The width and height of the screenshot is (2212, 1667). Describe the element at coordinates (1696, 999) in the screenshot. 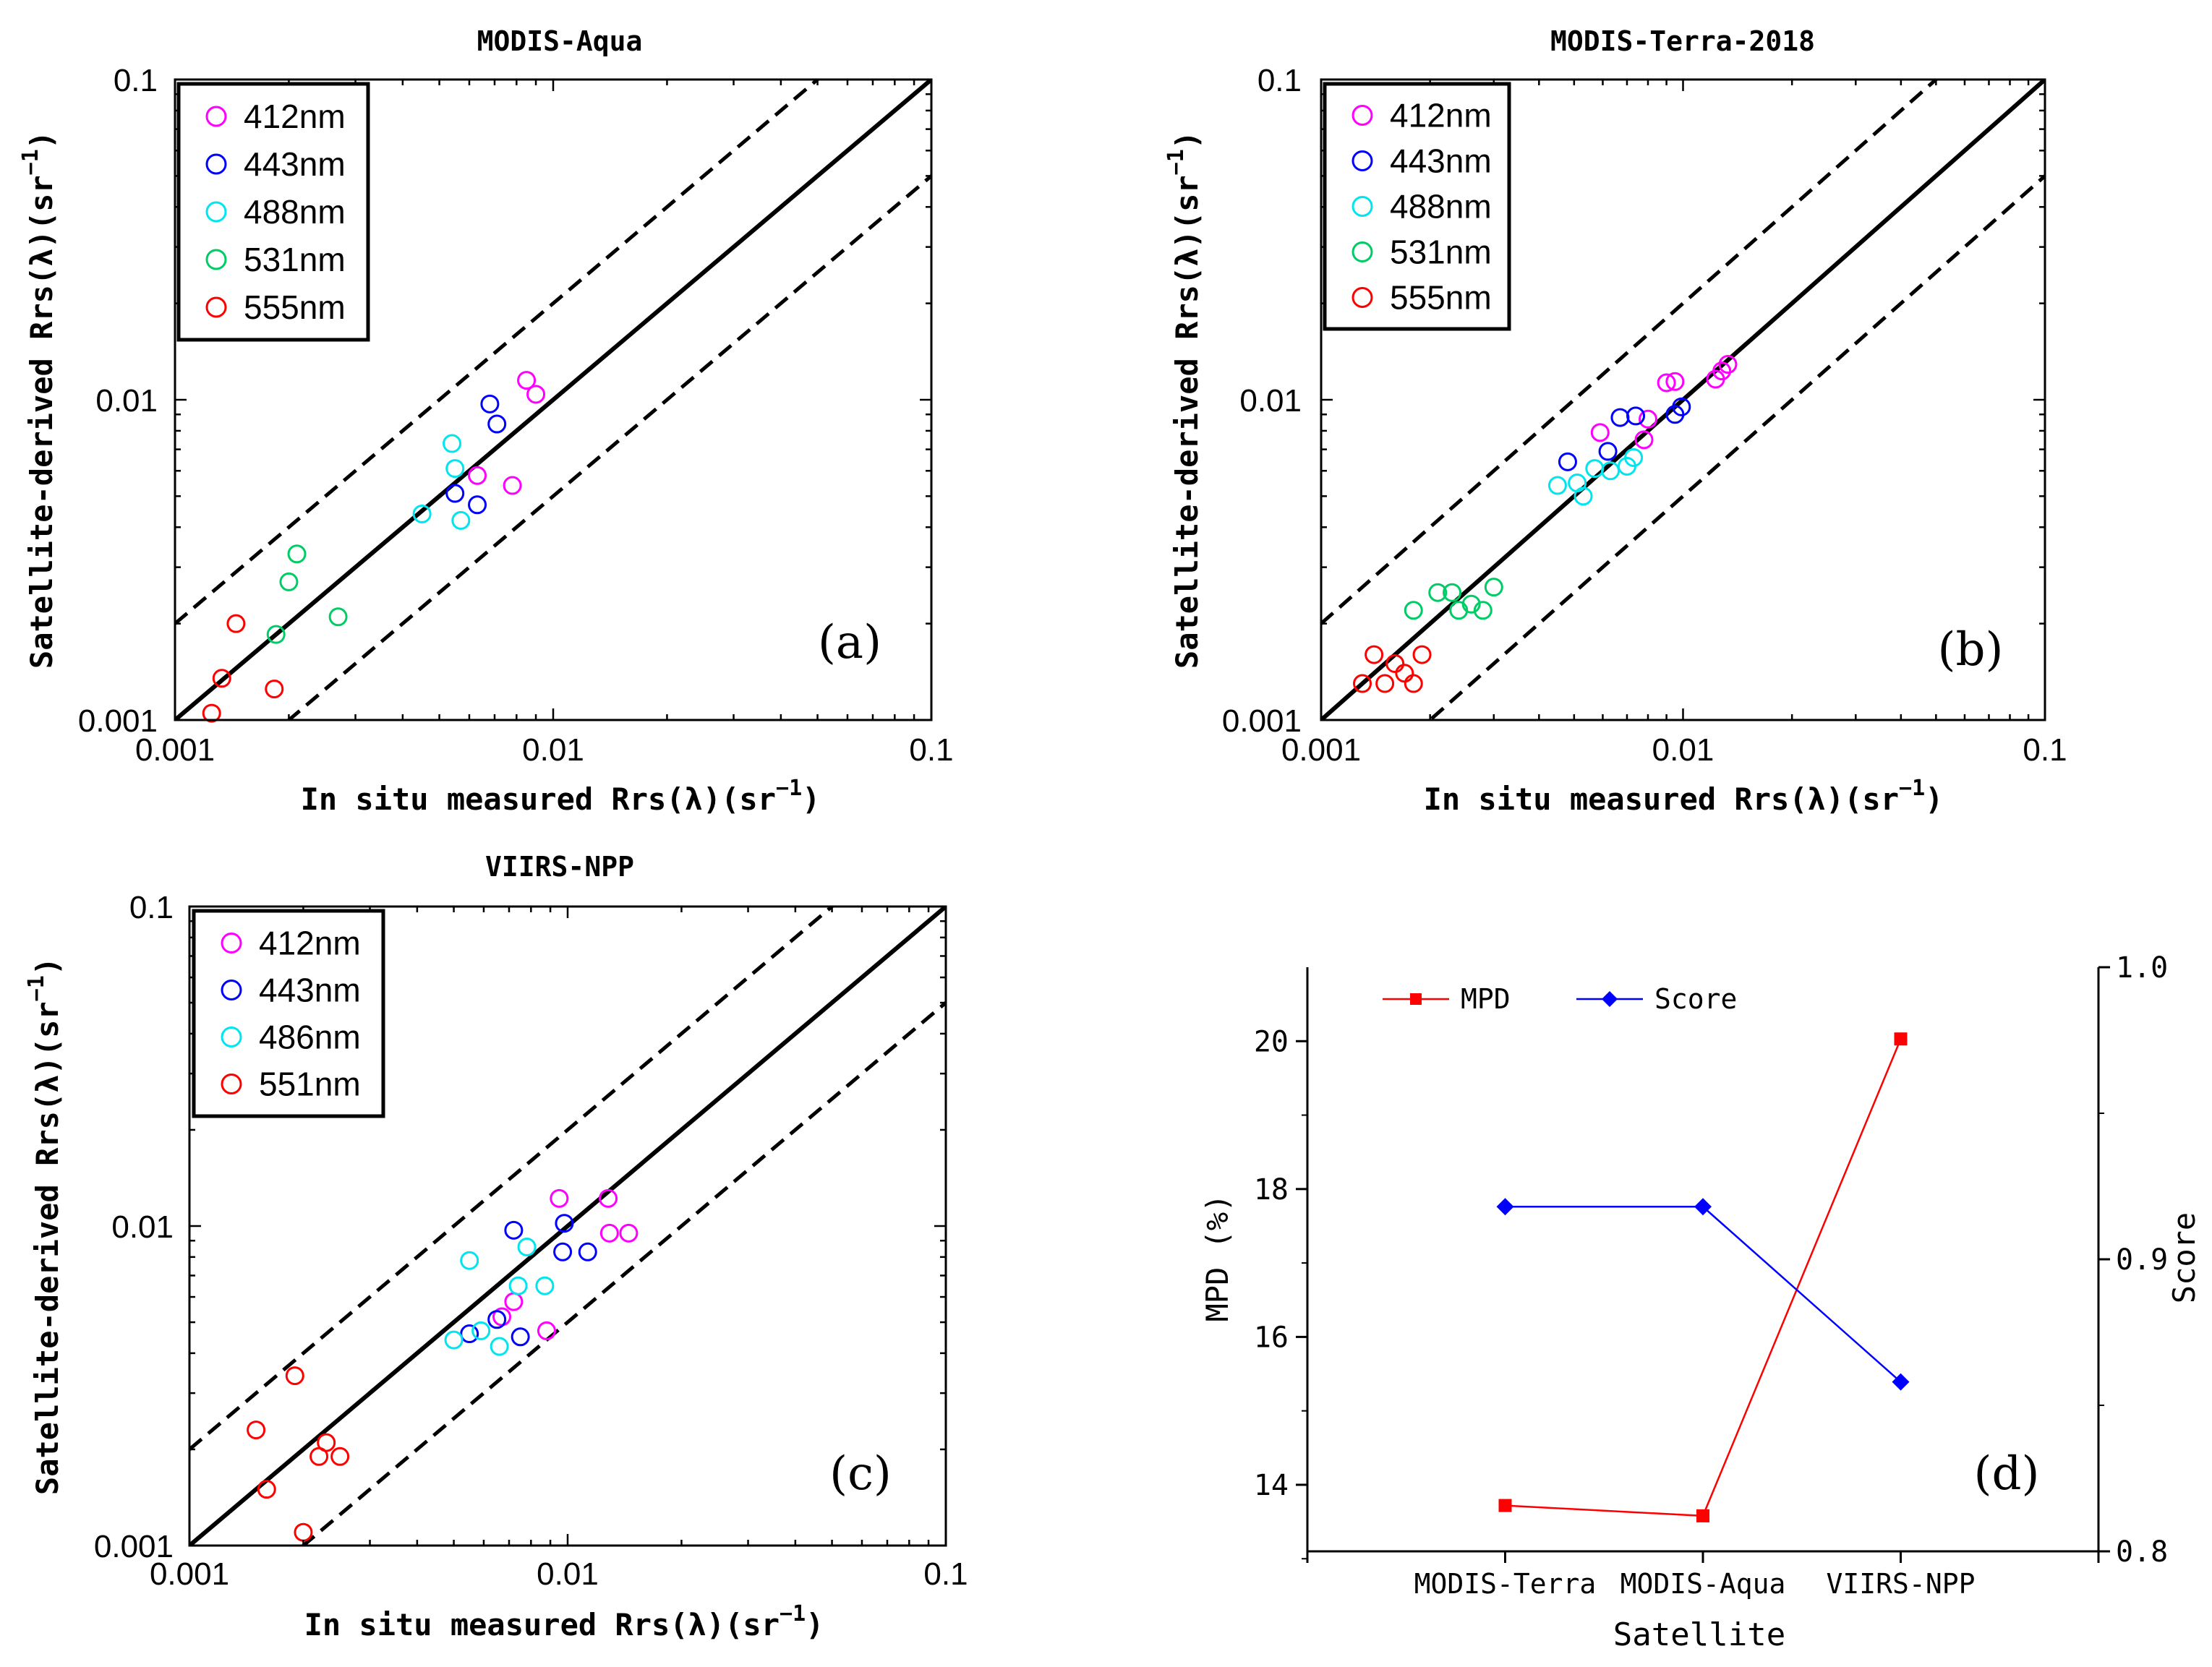

I see `legend-label: Score` at that location.